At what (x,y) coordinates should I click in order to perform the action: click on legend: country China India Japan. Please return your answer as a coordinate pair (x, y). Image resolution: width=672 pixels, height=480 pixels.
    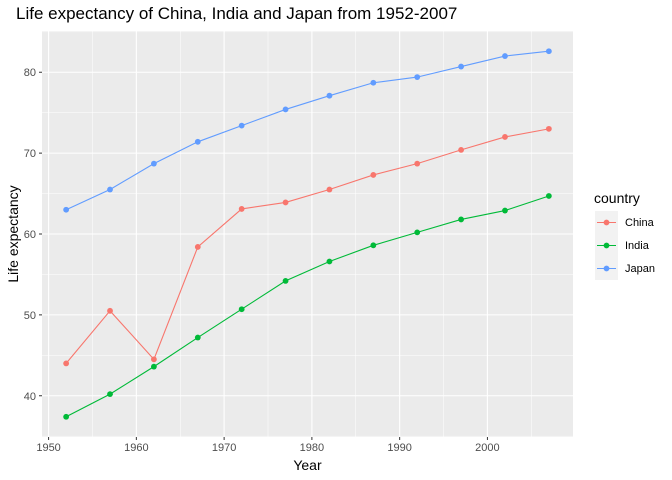
    Looking at the image, I should click on (624, 235).